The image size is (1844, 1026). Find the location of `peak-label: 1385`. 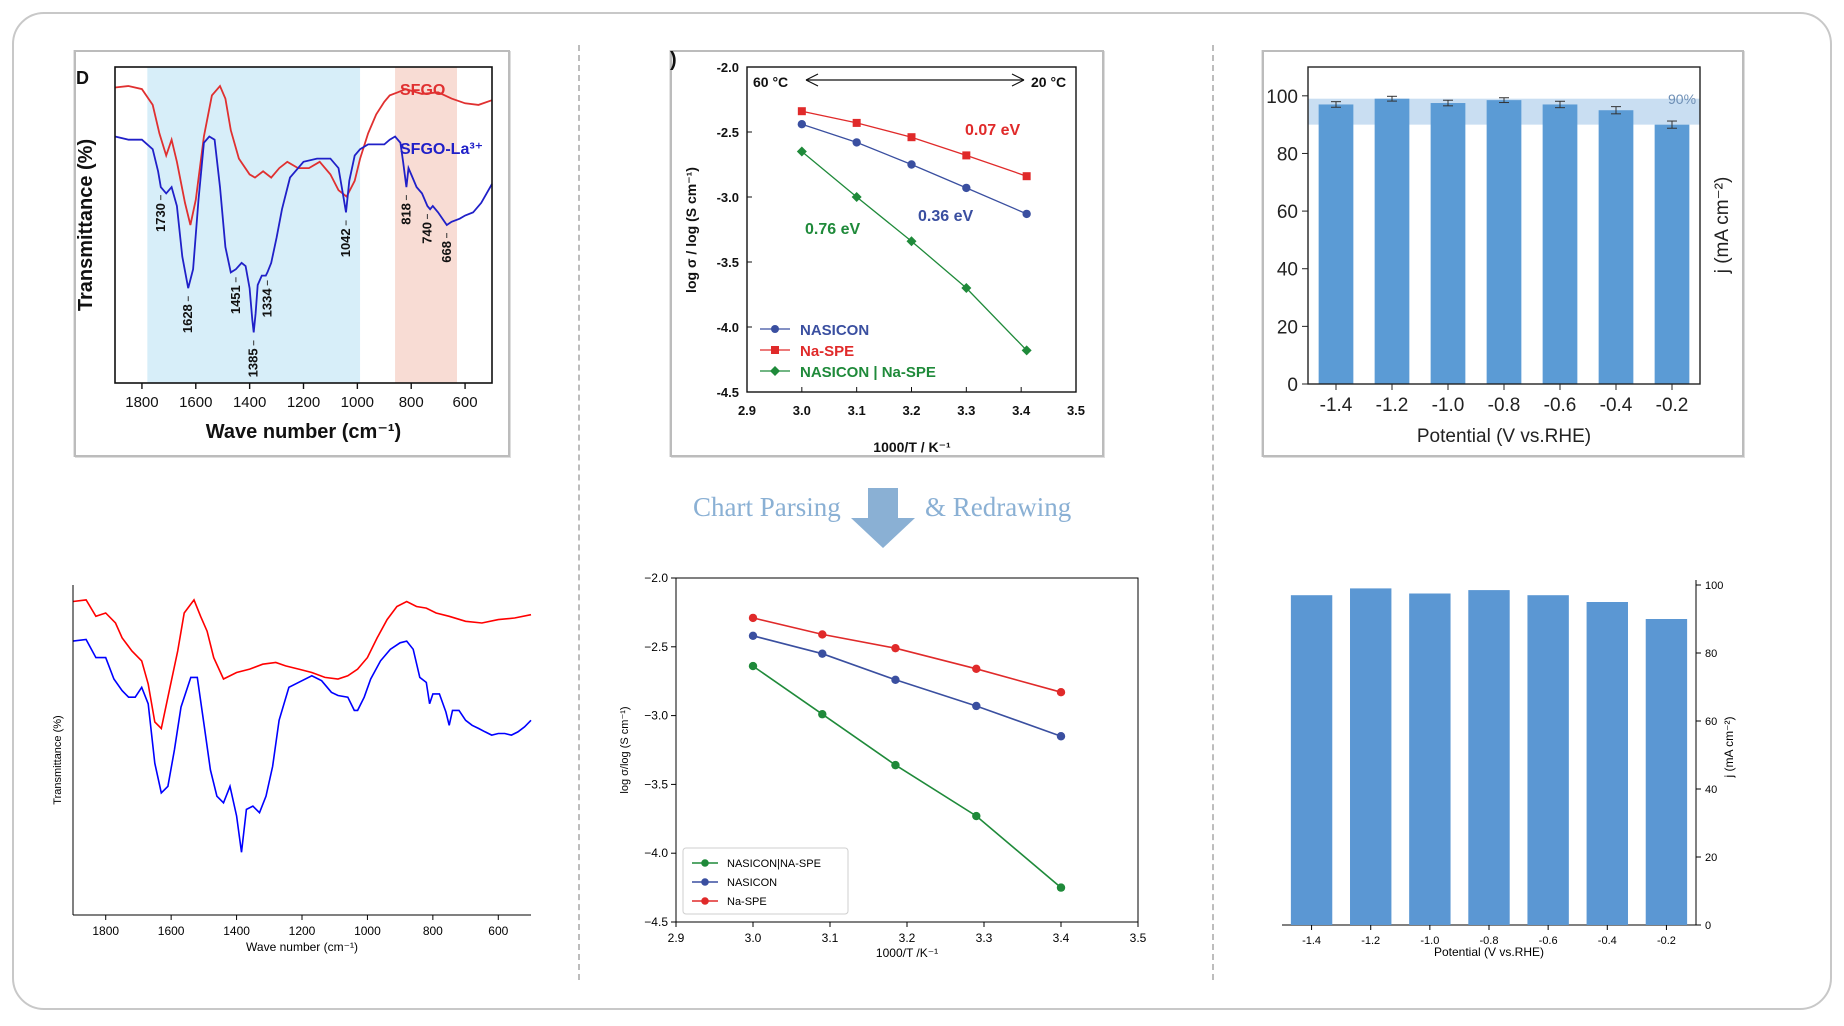

peak-label: 1385 is located at coordinates (253, 362).